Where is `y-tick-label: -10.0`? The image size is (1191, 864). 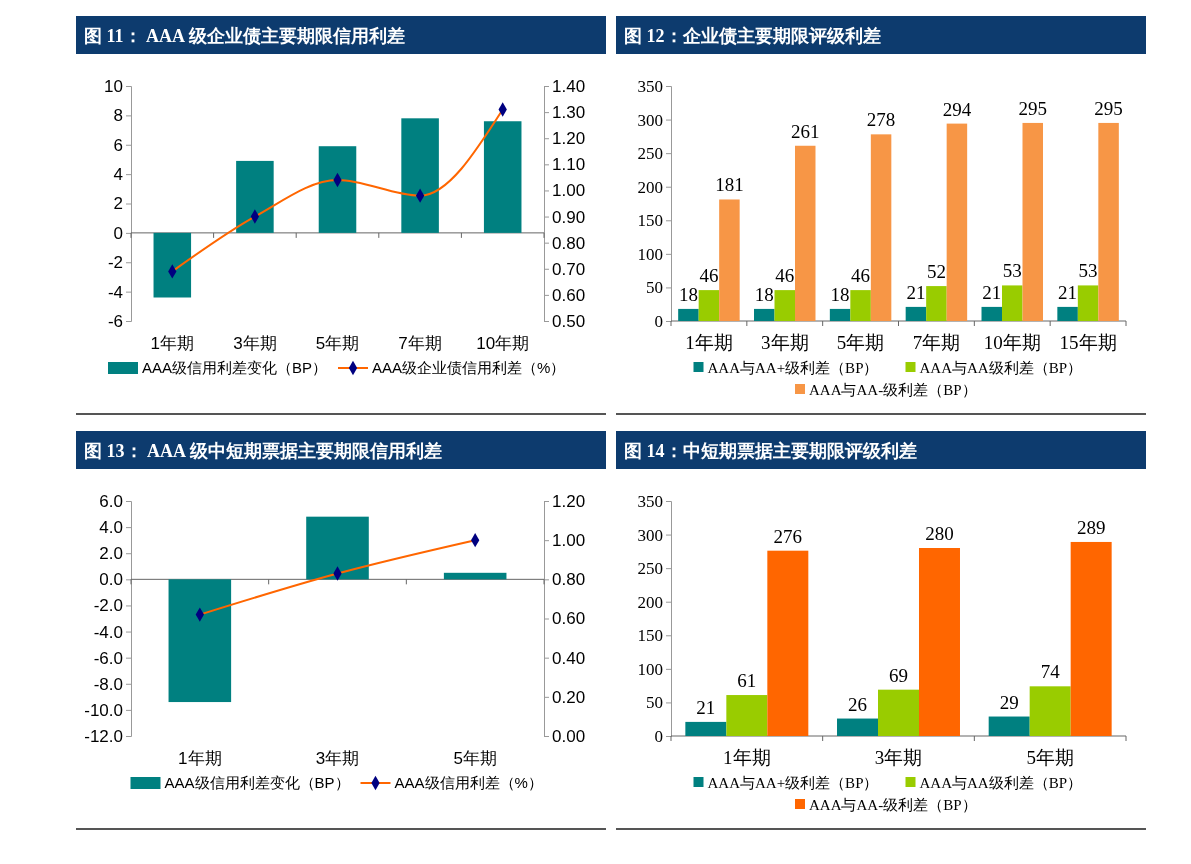 y-tick-label: -10.0 is located at coordinates (103, 710).